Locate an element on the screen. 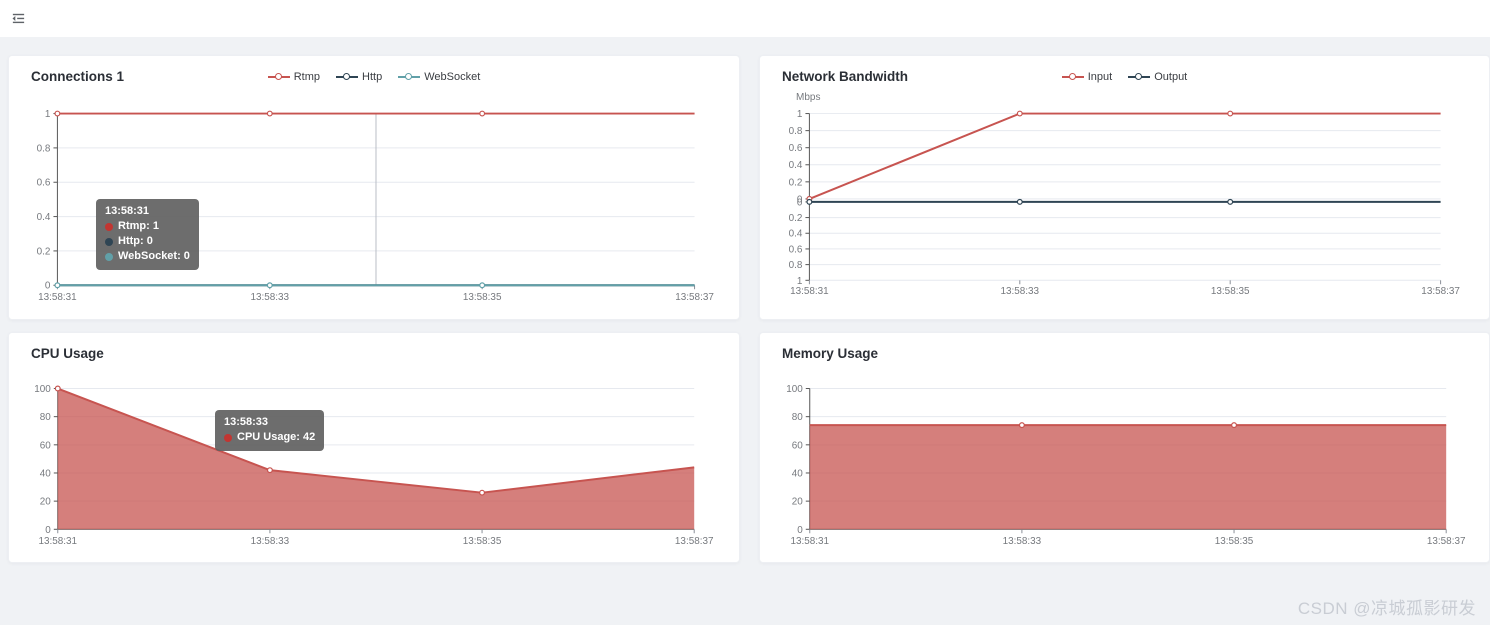 This screenshot has height=625, width=1490. menu-fold-icon is located at coordinates (18, 18).